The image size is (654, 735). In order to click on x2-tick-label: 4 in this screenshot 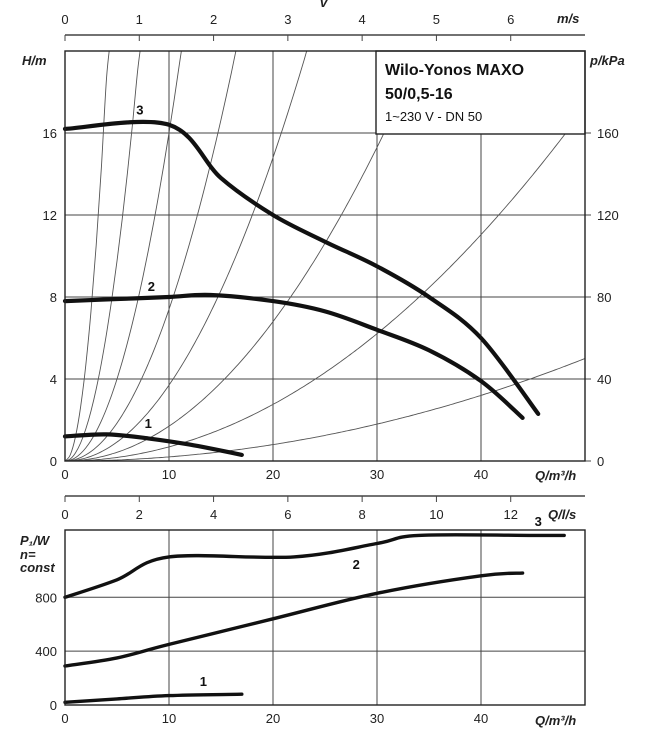, I will do `click(362, 19)`.